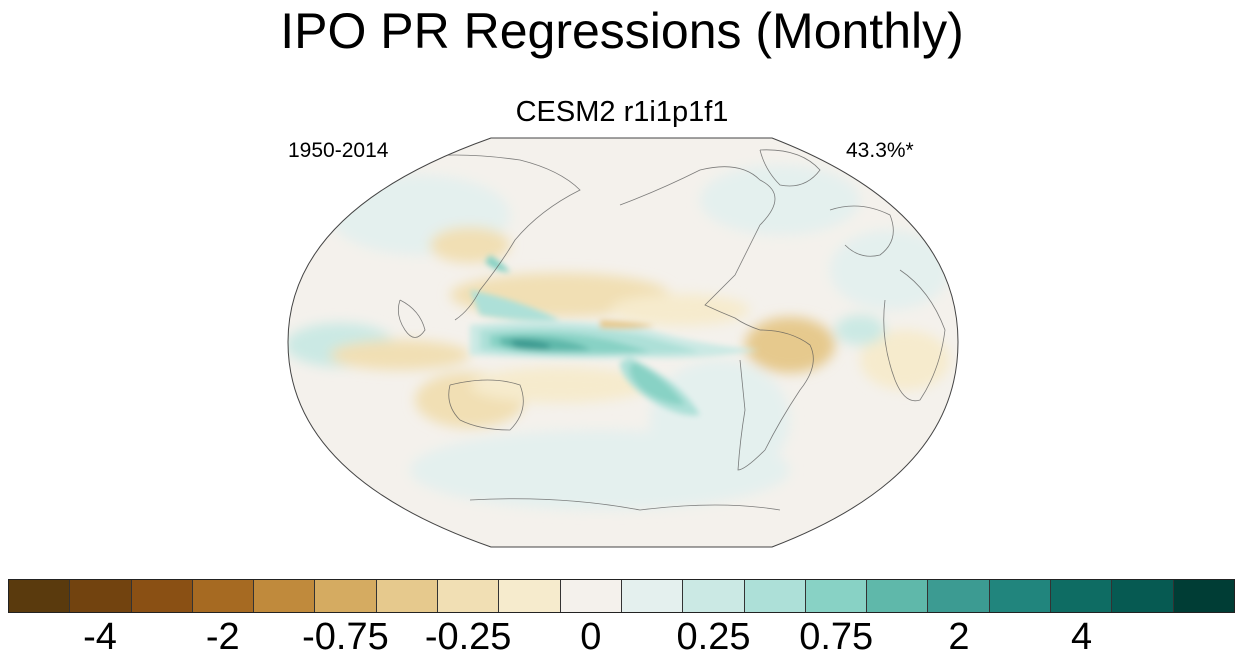 This screenshot has height=661, width=1244. I want to click on colorbar-tick-label: 2, so click(959, 637).